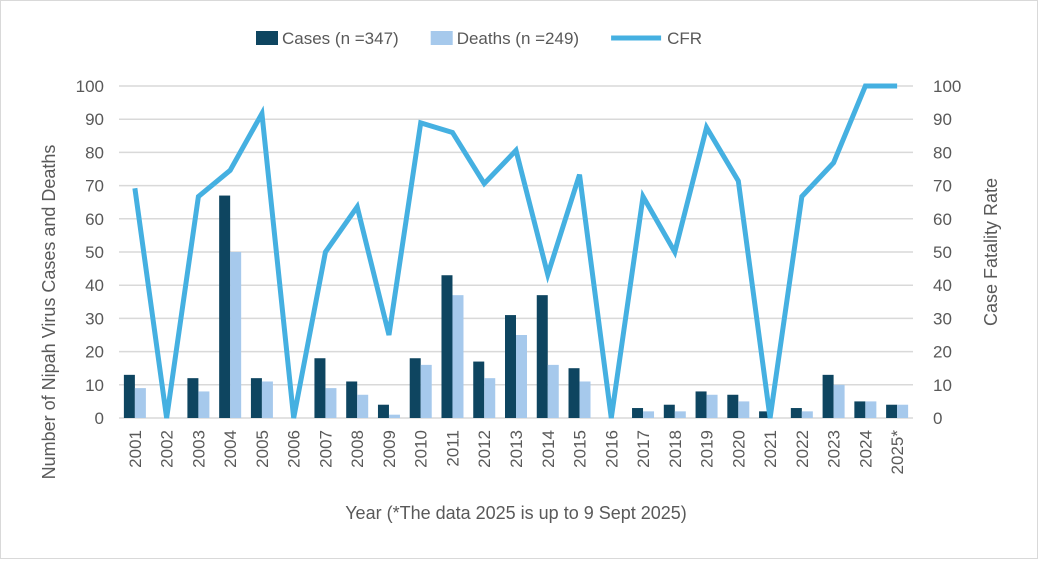 The height and width of the screenshot is (565, 1038). I want to click on y-tick-label: 40, so click(94, 285).